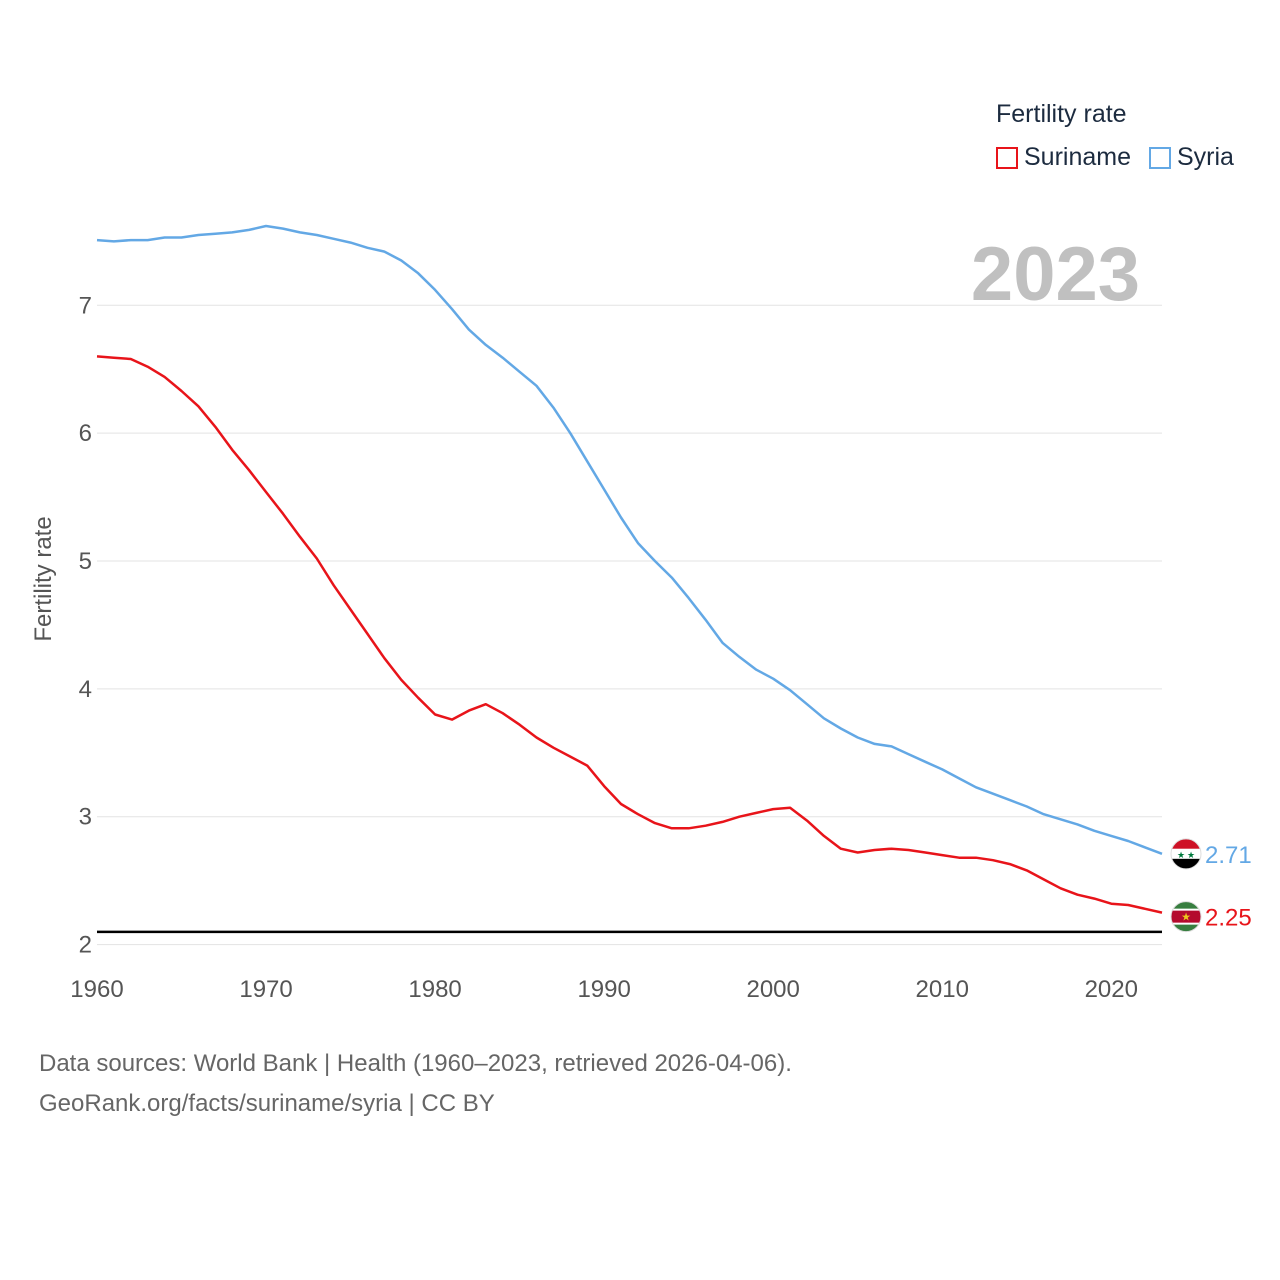  I want to click on end-value-suriname: 2.25, so click(1228, 918).